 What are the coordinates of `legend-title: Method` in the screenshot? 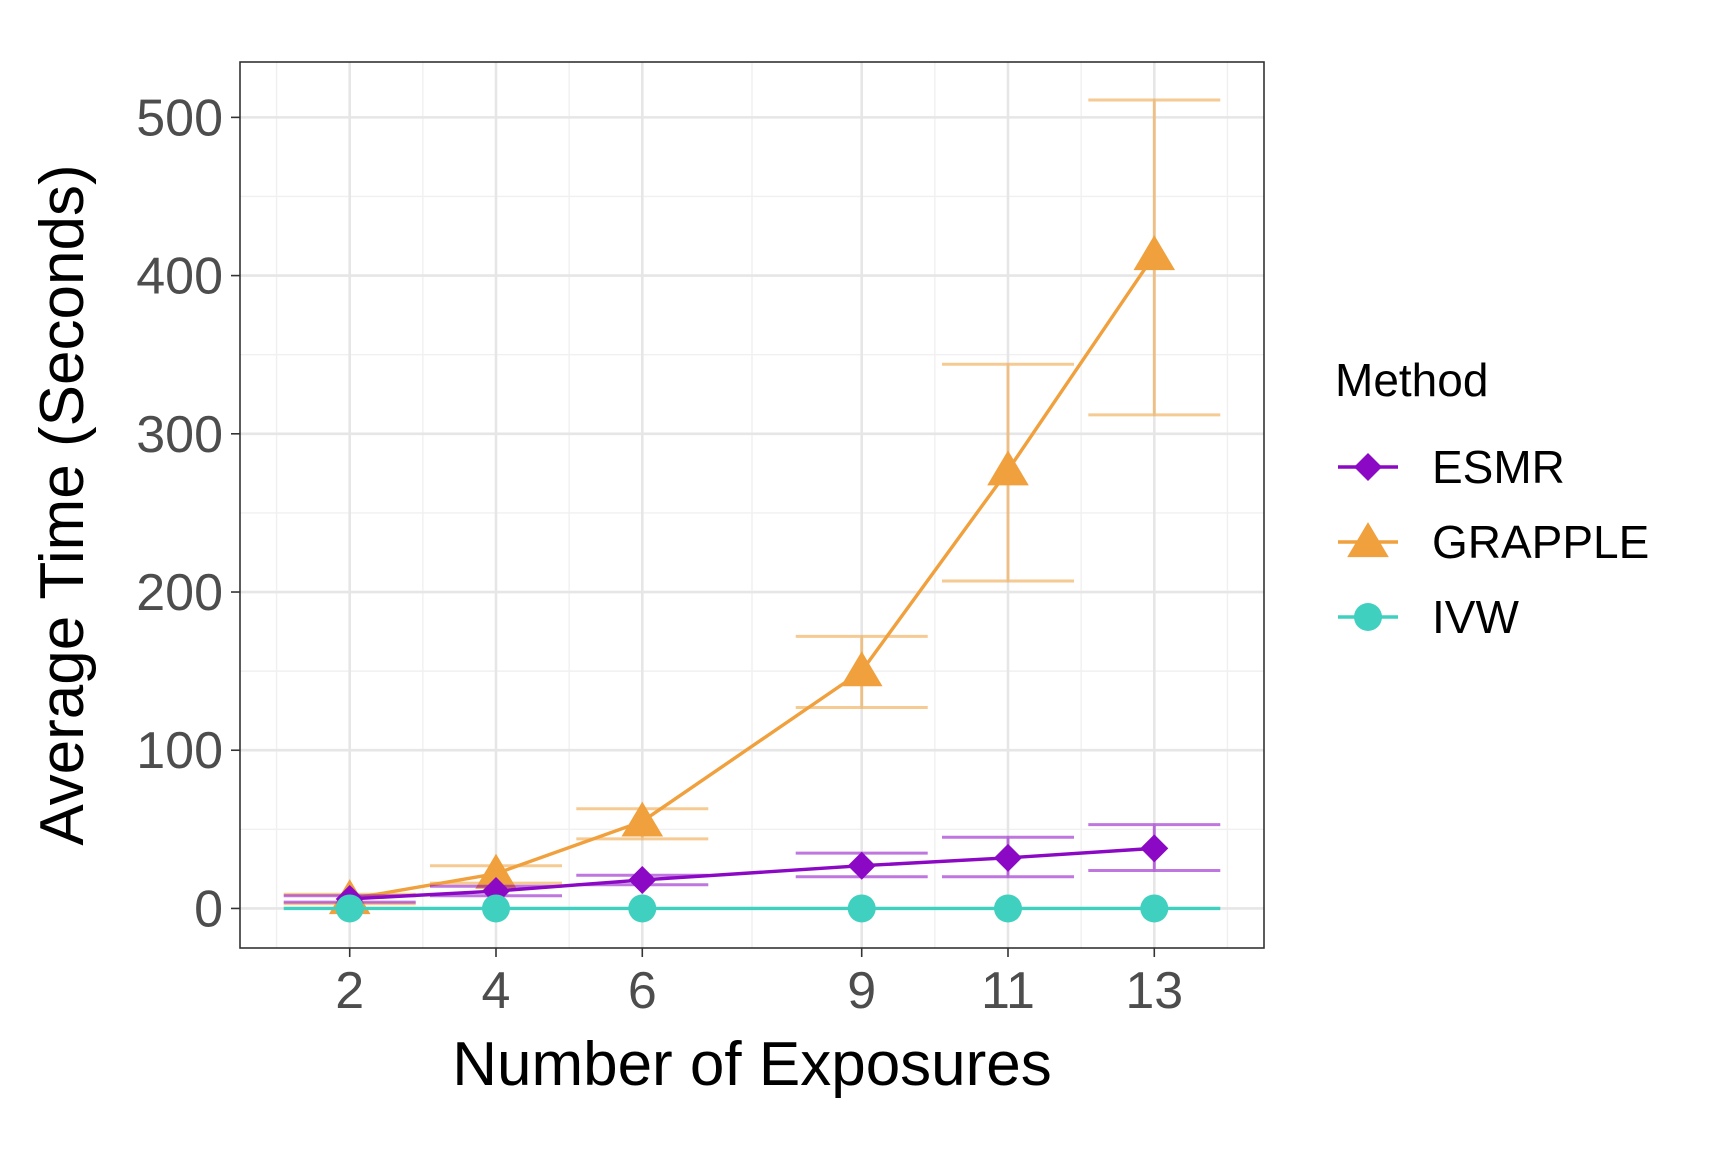 It's located at (1411, 380).